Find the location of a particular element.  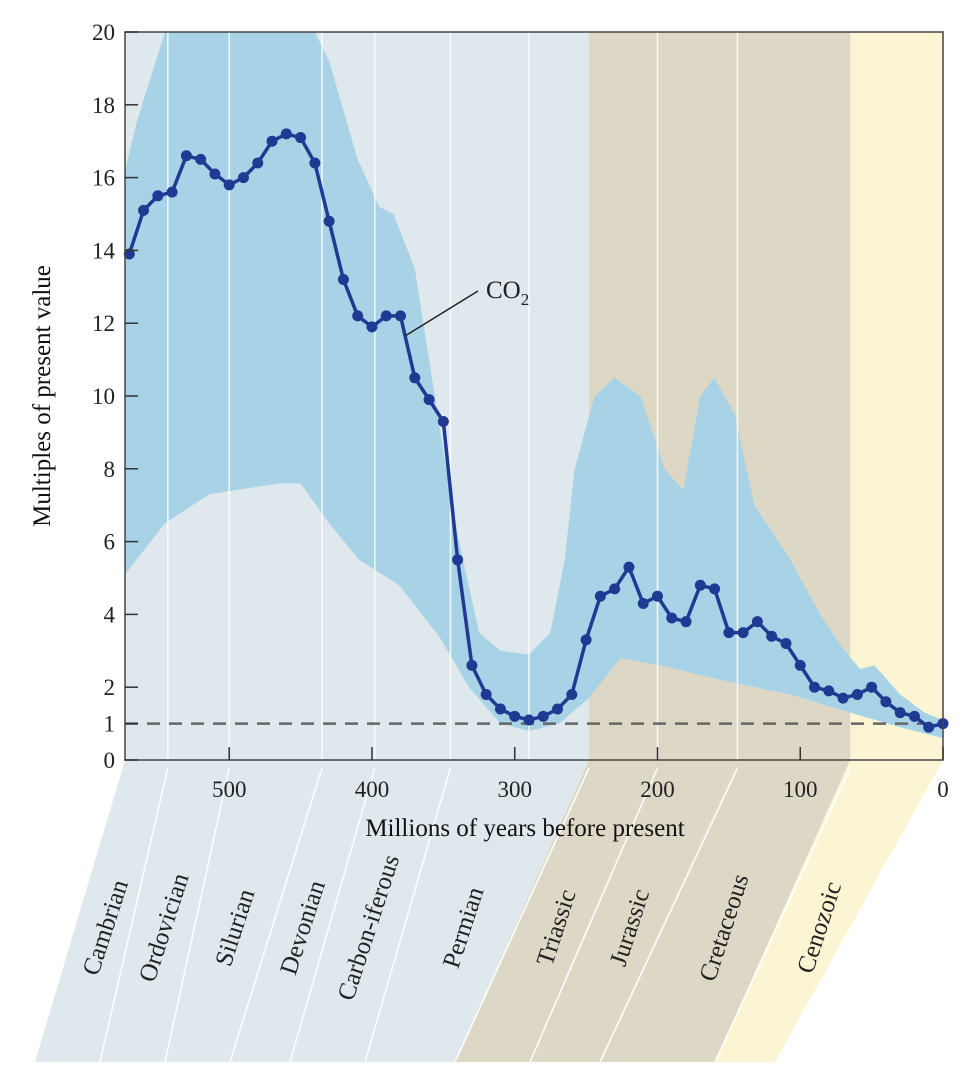

co2-label-main: CO is located at coordinates (503, 290).